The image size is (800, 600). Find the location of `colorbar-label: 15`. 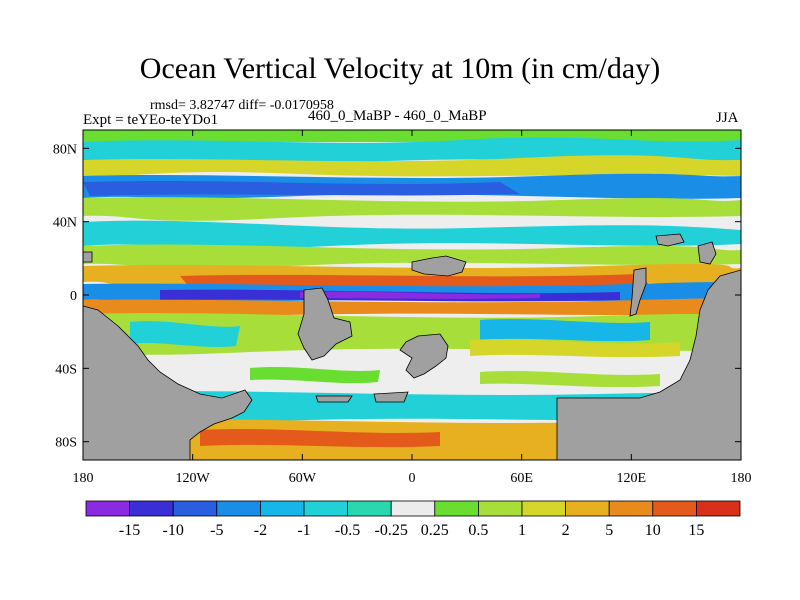

colorbar-label: 15 is located at coordinates (696, 530).